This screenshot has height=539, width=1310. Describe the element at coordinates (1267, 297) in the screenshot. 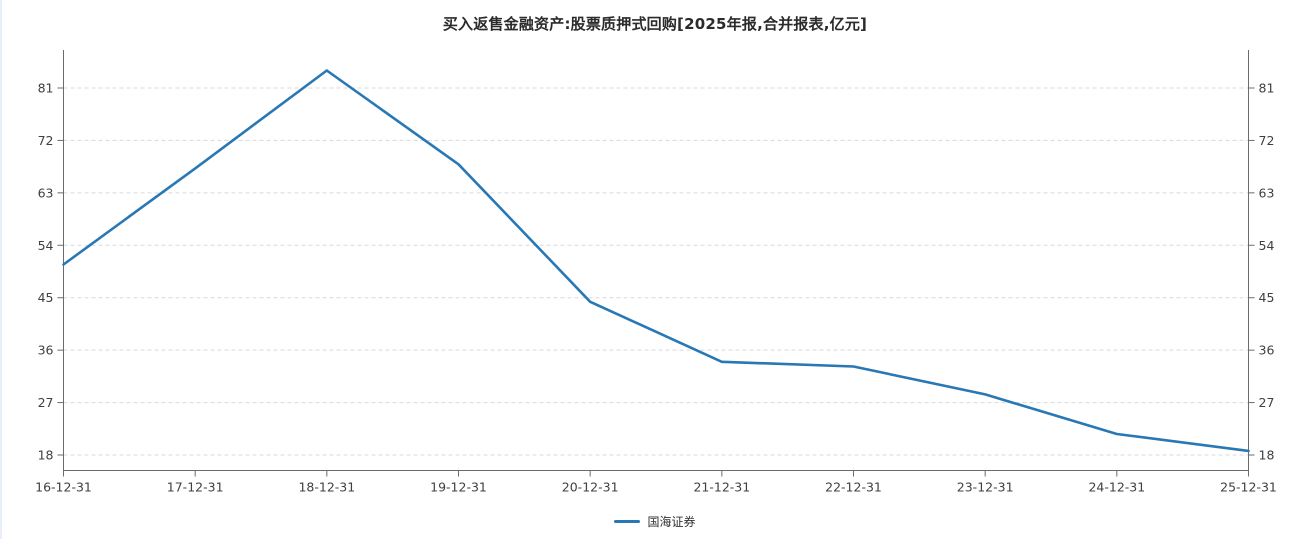

I see `y-tick-label-right: 45` at that location.